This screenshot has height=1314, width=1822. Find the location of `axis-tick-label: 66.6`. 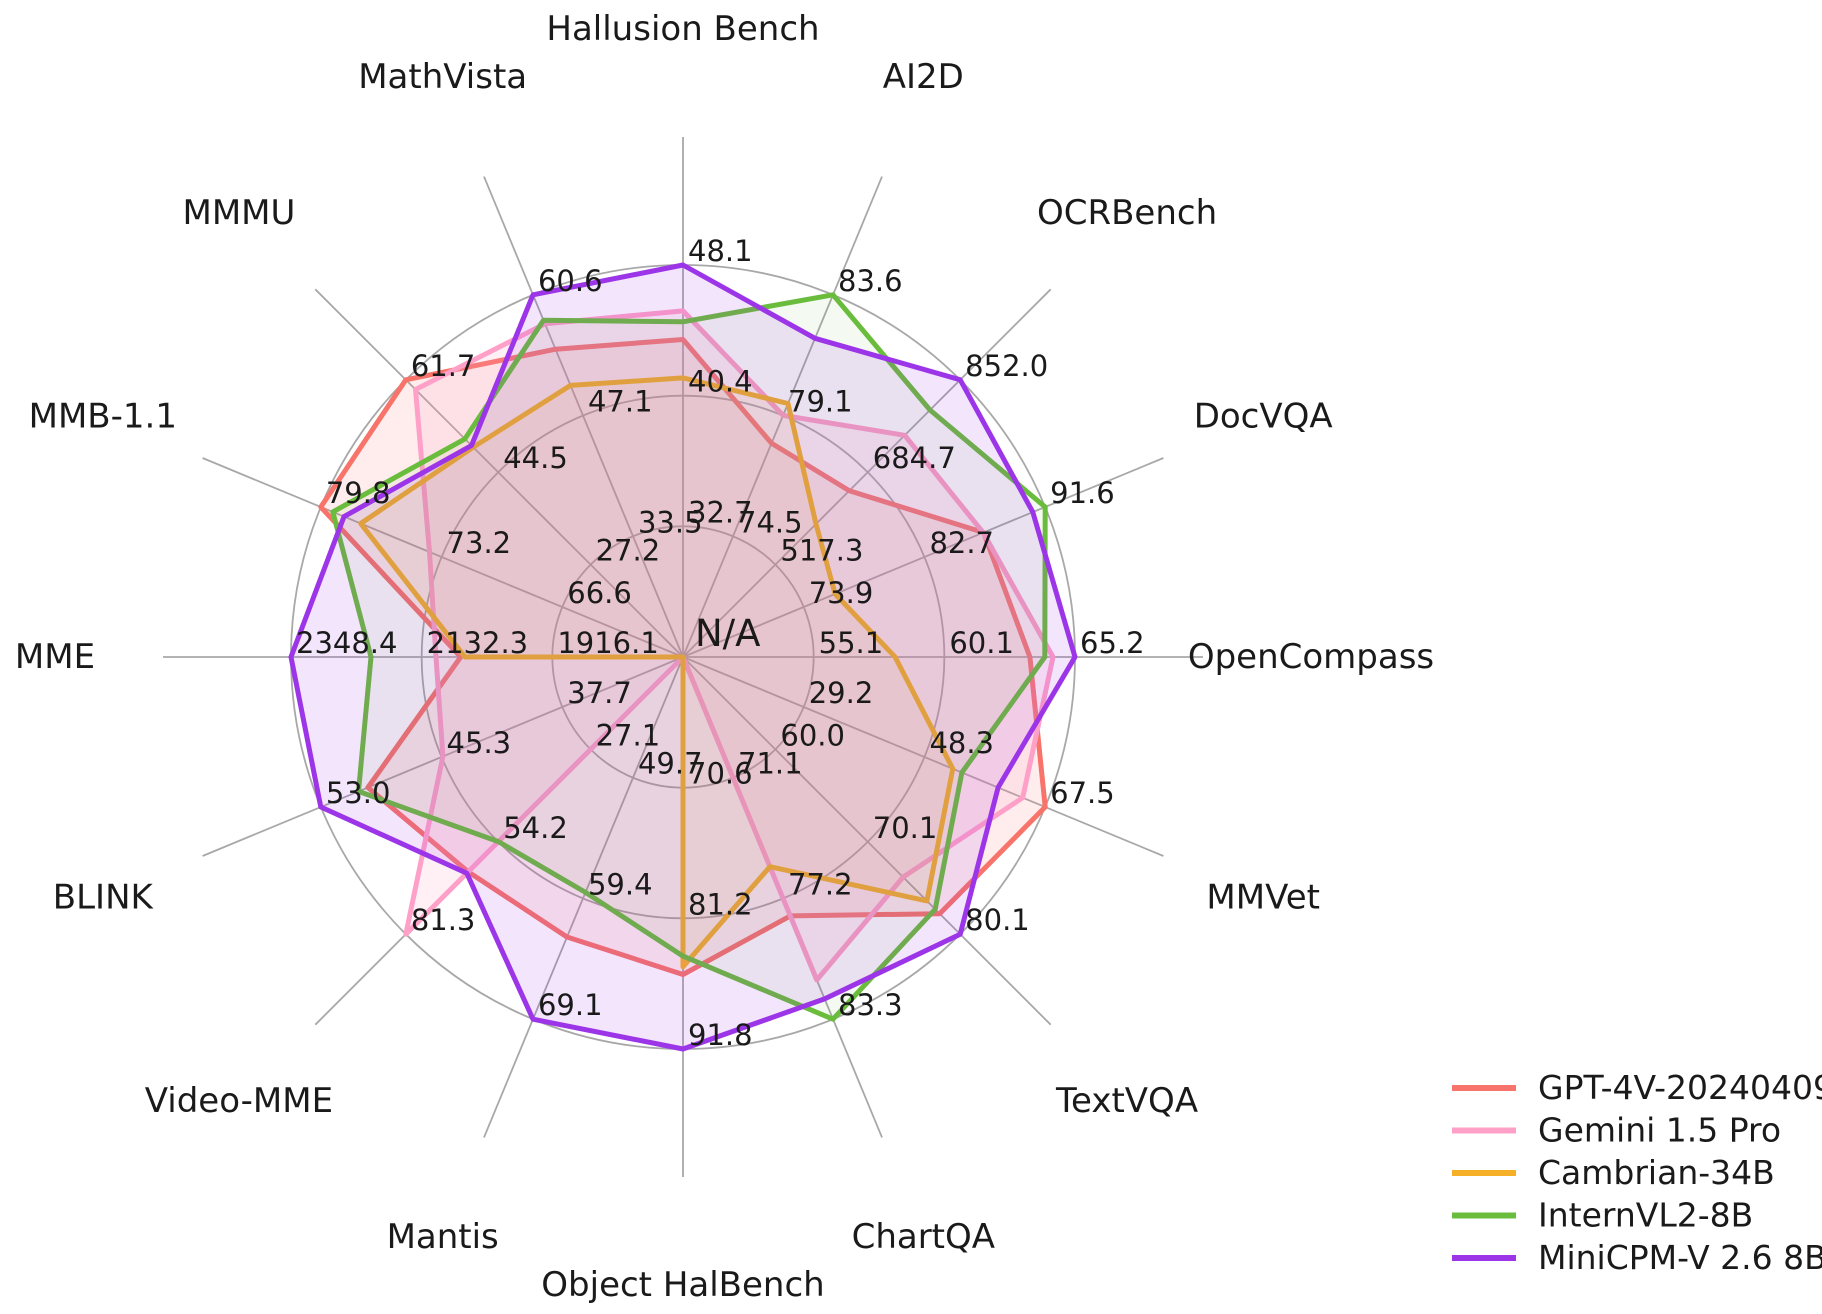

axis-tick-label: 66.6 is located at coordinates (599, 593).